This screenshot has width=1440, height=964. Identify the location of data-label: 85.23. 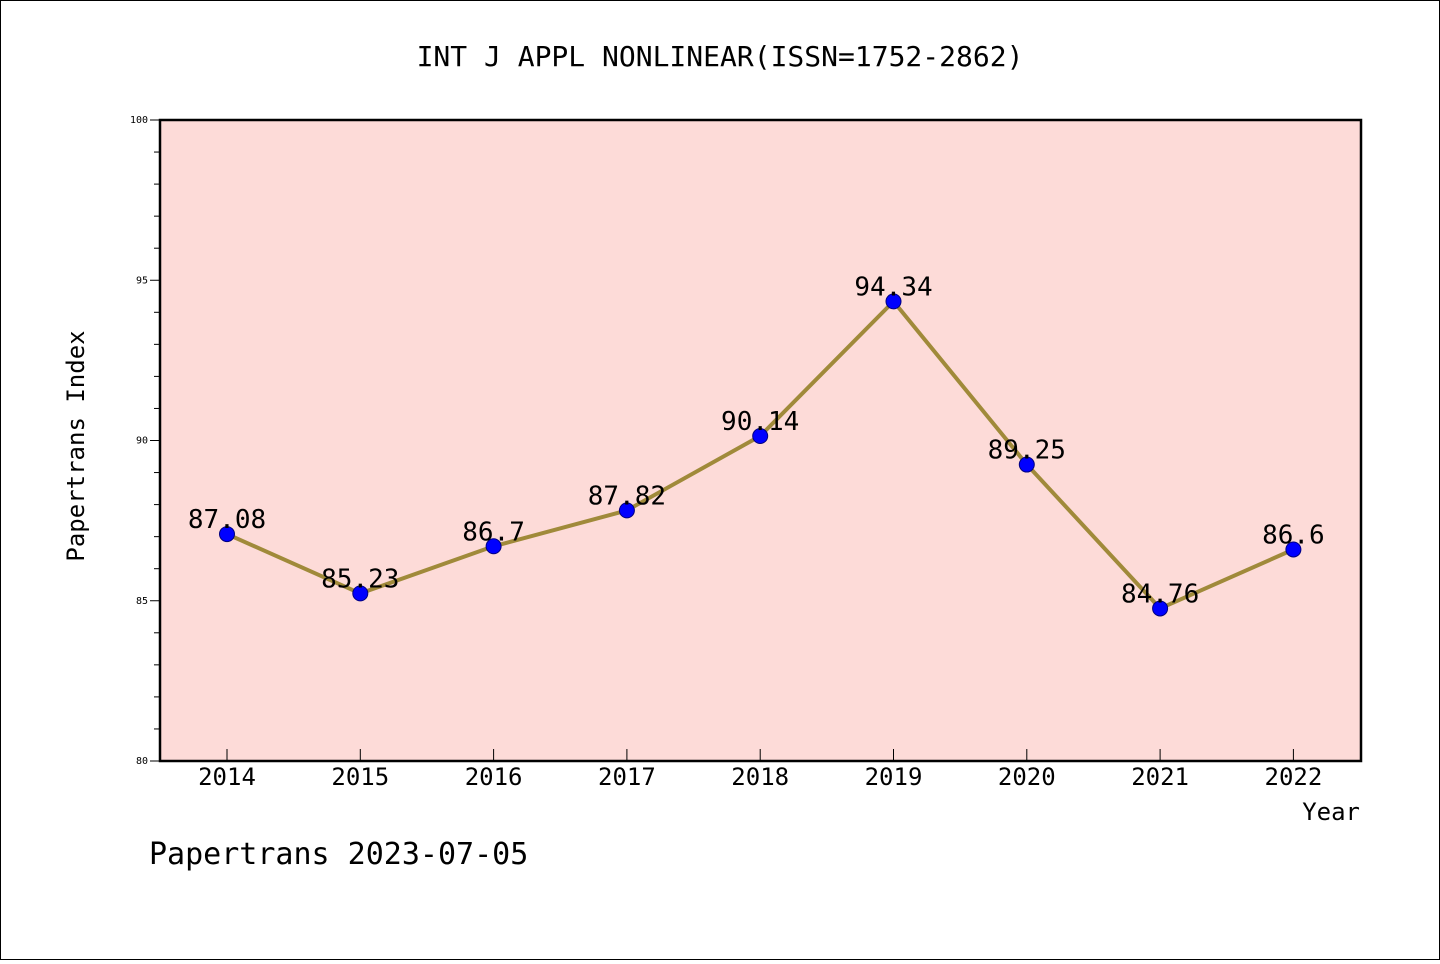
(360, 579).